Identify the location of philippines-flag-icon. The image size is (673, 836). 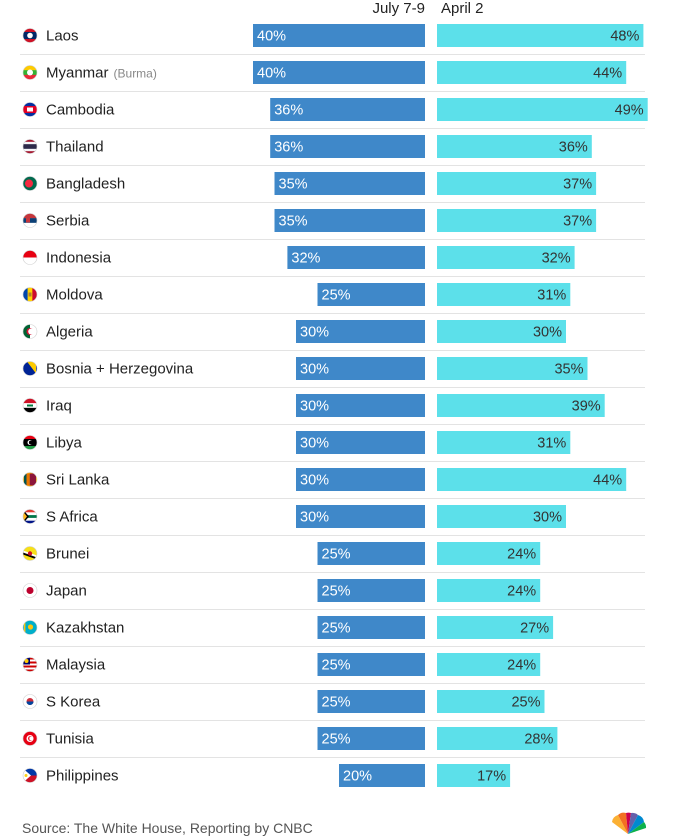
(30, 775).